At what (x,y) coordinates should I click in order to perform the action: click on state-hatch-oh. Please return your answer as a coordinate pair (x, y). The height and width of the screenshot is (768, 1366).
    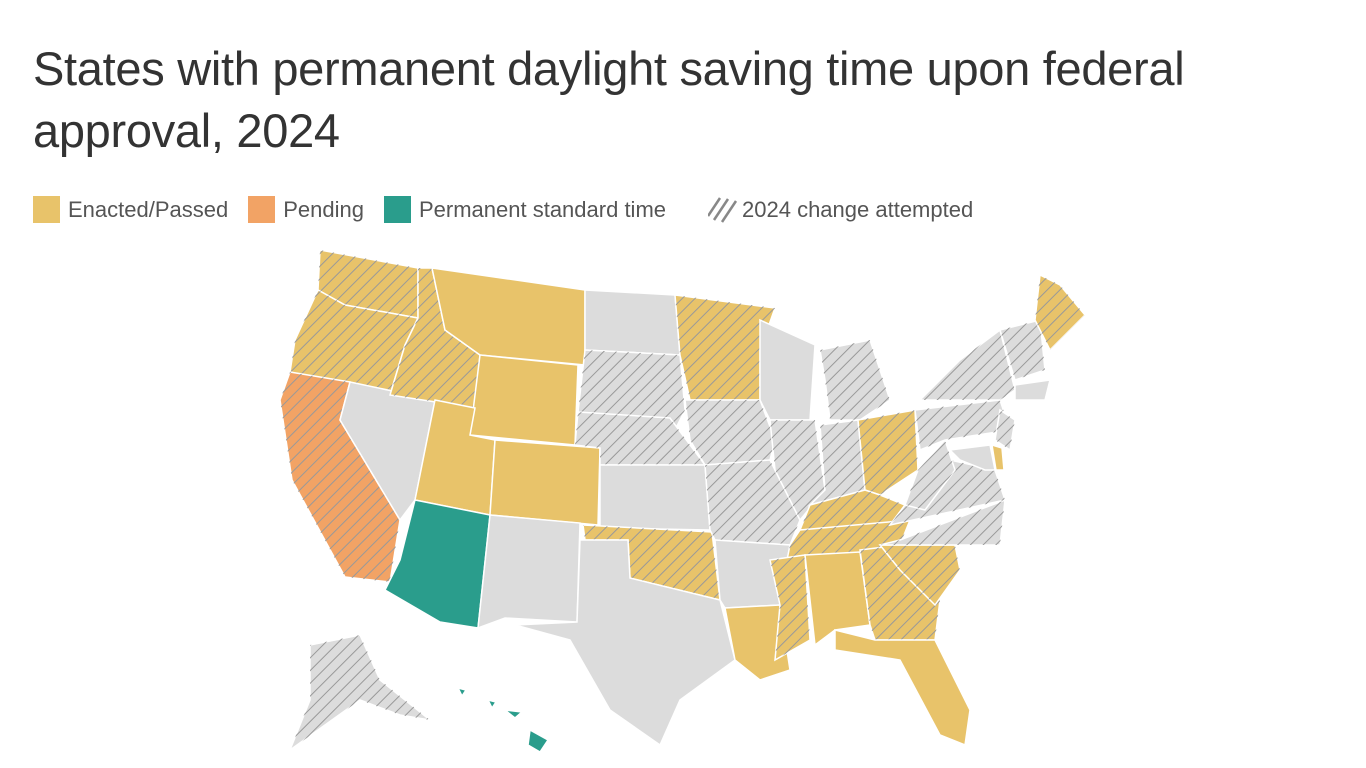
    Looking at the image, I should click on (888, 452).